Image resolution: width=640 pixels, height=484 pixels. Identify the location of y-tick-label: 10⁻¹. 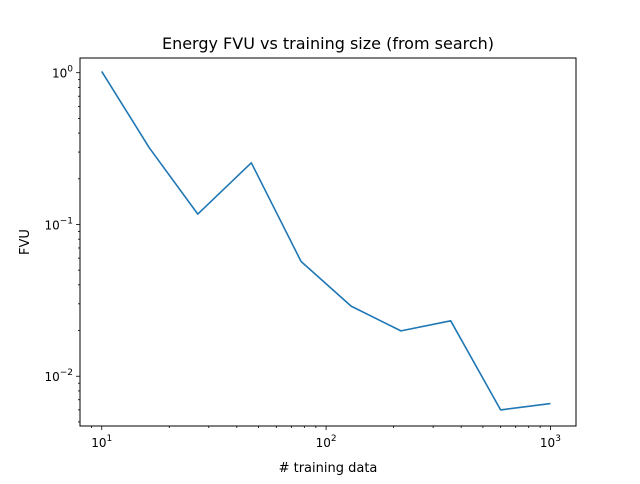
(58, 224).